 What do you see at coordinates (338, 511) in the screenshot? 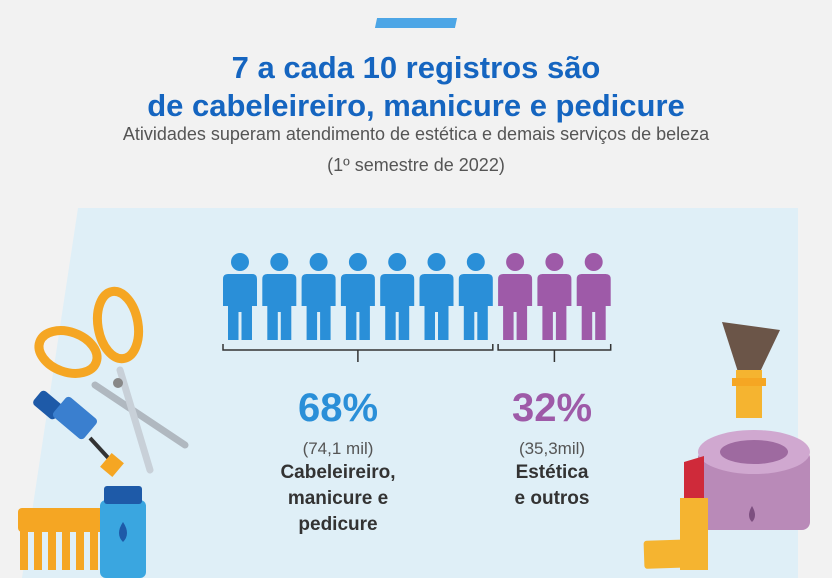
I see `label-1-line-2: manicure e pedicure` at bounding box center [338, 511].